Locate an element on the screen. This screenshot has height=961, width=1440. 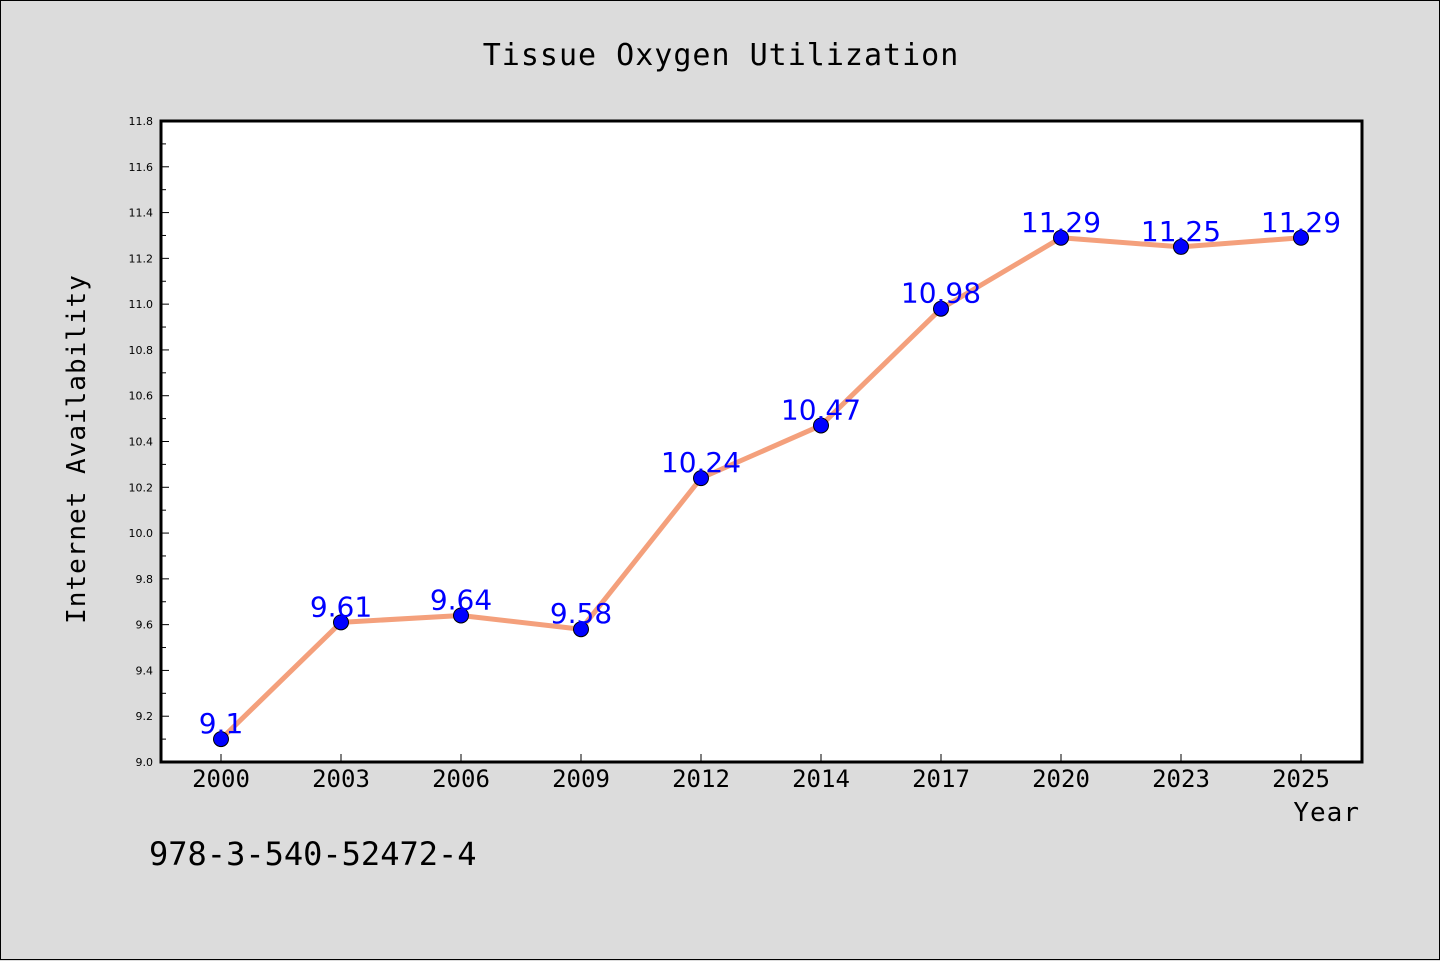
y-tick-label: 11.6 is located at coordinates (141, 167).